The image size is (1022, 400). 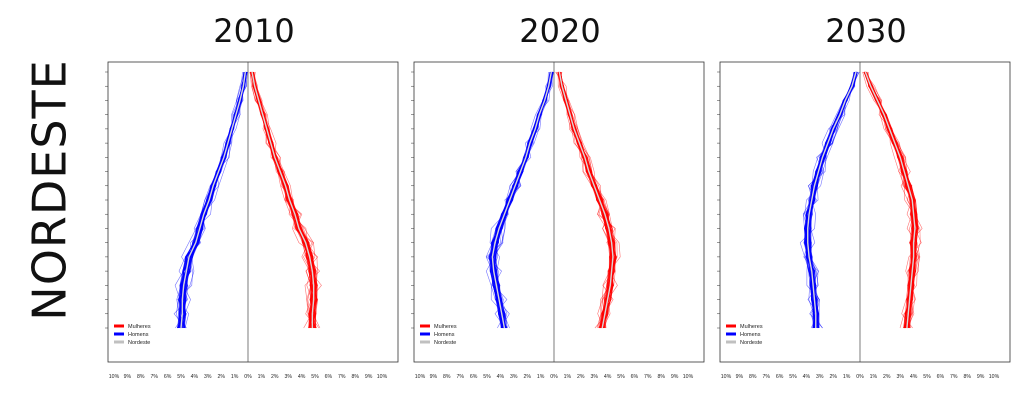 What do you see at coordinates (445, 327) in the screenshot?
I see `legend-label: Mulheres` at bounding box center [445, 327].